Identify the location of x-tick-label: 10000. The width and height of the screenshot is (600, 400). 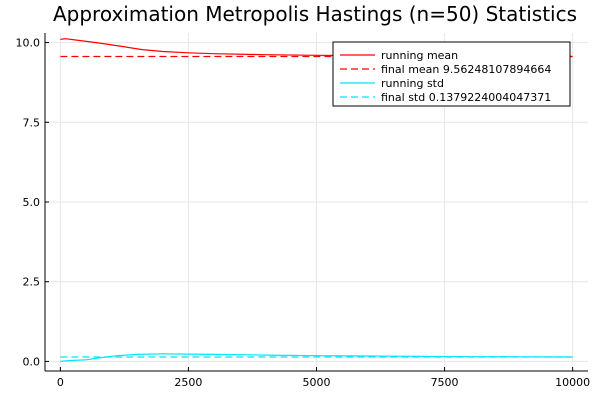
(572, 382).